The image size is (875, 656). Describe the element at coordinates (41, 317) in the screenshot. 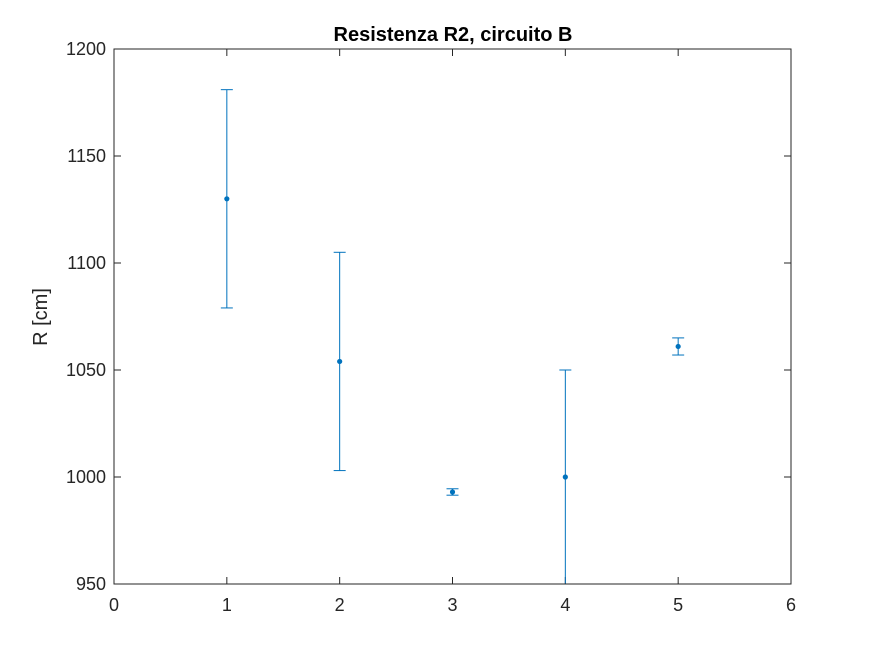

I see `y-axis-label: R [cm]` at that location.